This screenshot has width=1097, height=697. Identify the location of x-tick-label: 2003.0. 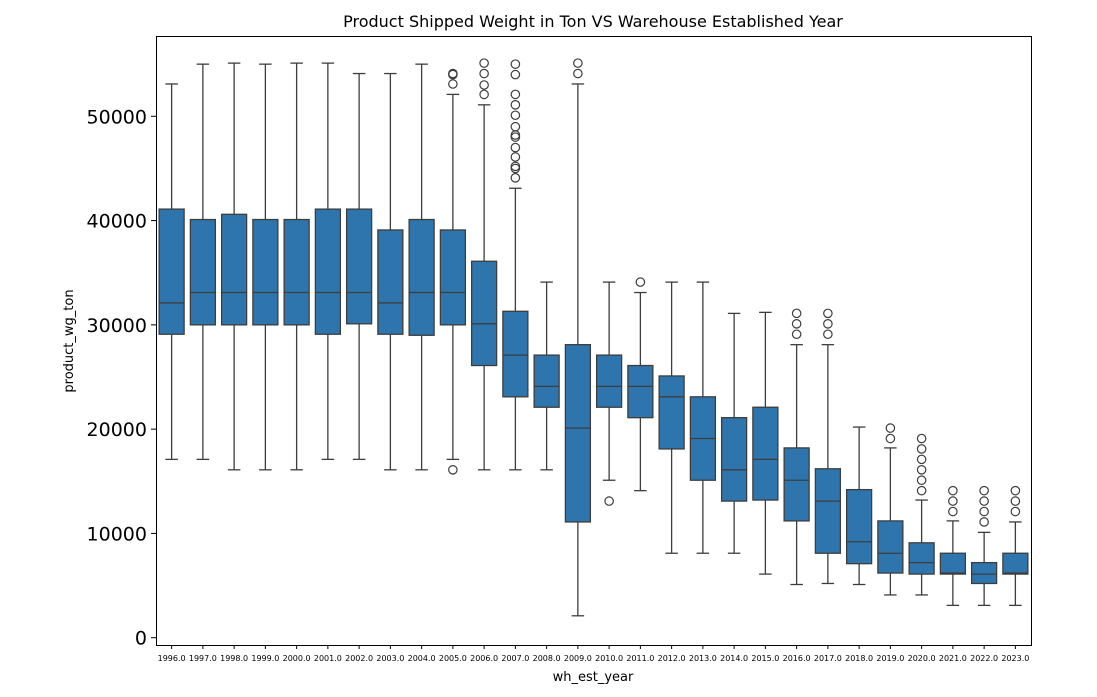
(390, 658).